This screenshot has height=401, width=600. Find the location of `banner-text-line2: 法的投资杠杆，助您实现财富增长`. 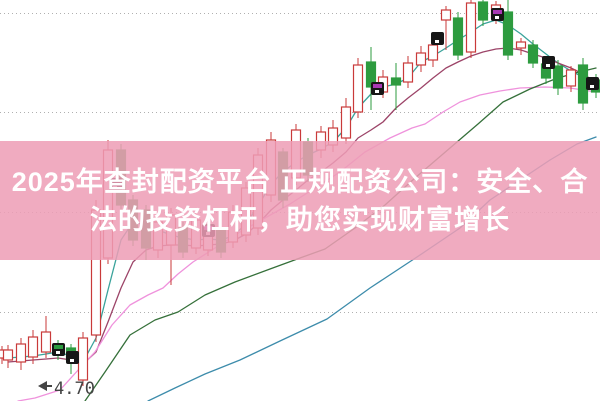

banner-text-line2: 法的投资杠杆，助您实现财富增长 is located at coordinates (300, 219).